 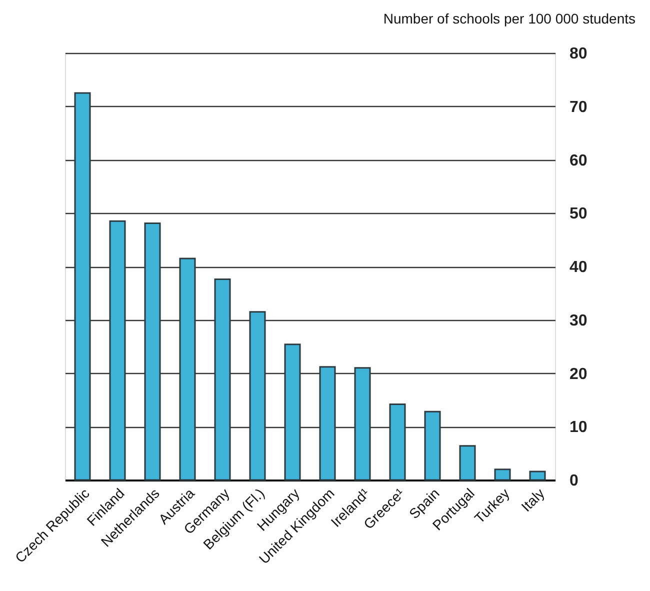 What do you see at coordinates (579, 214) in the screenshot?
I see `y-tick-label: 50` at bounding box center [579, 214].